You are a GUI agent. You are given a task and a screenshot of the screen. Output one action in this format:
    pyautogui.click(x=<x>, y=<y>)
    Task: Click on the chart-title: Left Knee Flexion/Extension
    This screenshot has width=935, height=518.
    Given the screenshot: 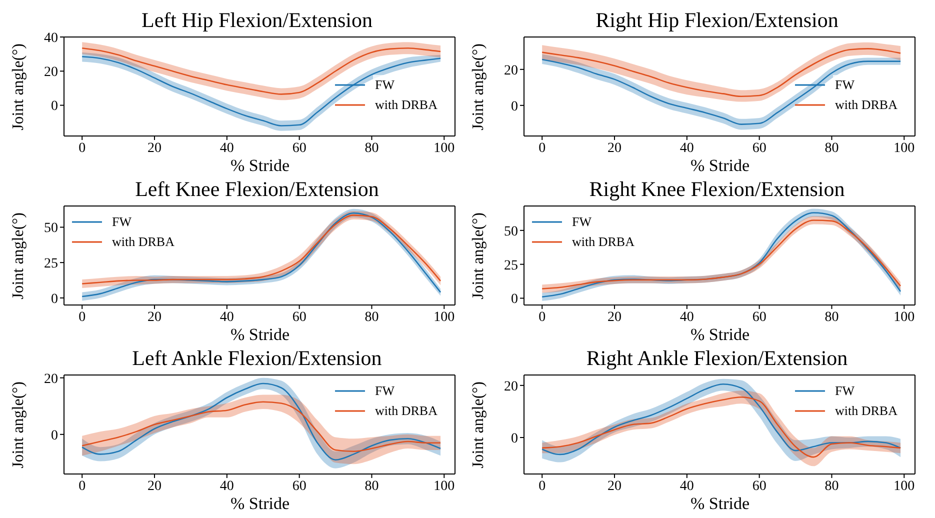 What is the action you would take?
    pyautogui.click(x=257, y=189)
    